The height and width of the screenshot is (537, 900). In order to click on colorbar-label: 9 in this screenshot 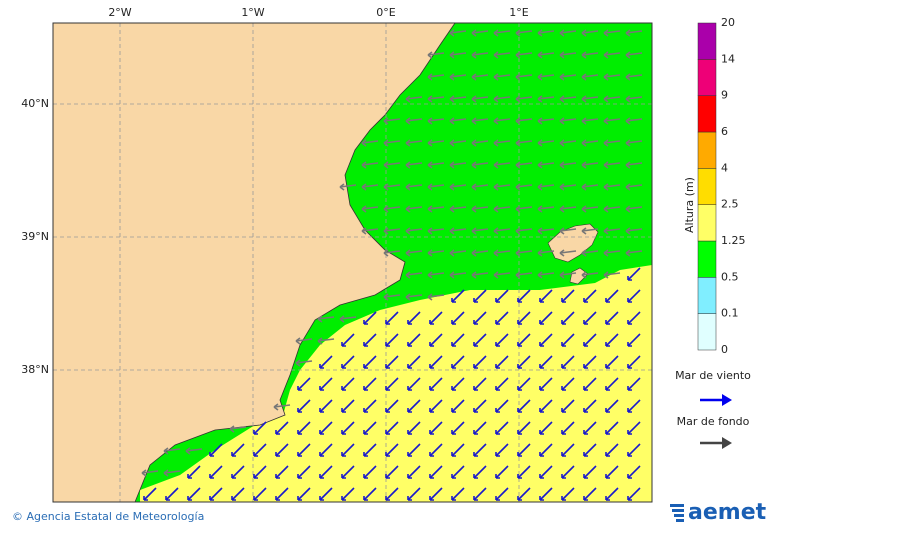, I will do `click(724, 95)`.